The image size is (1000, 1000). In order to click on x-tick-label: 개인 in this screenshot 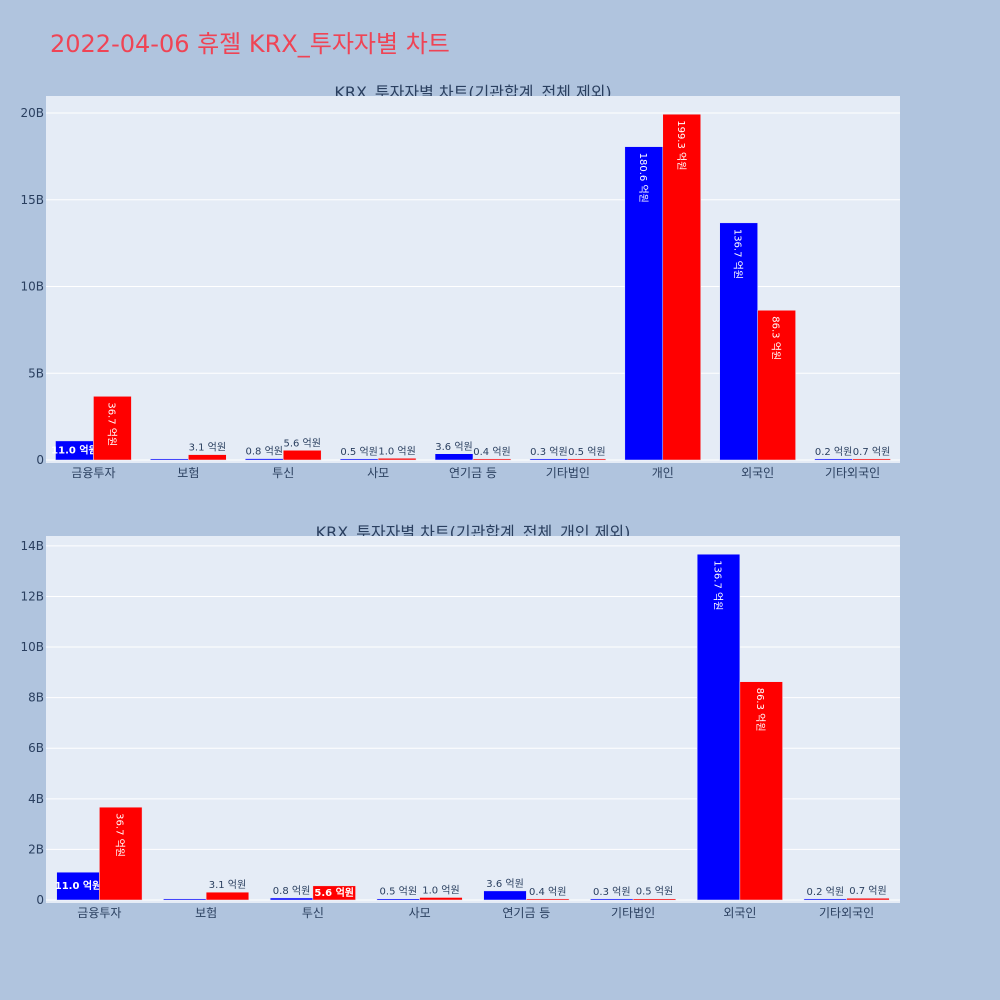, I will do `click(663, 473)`.